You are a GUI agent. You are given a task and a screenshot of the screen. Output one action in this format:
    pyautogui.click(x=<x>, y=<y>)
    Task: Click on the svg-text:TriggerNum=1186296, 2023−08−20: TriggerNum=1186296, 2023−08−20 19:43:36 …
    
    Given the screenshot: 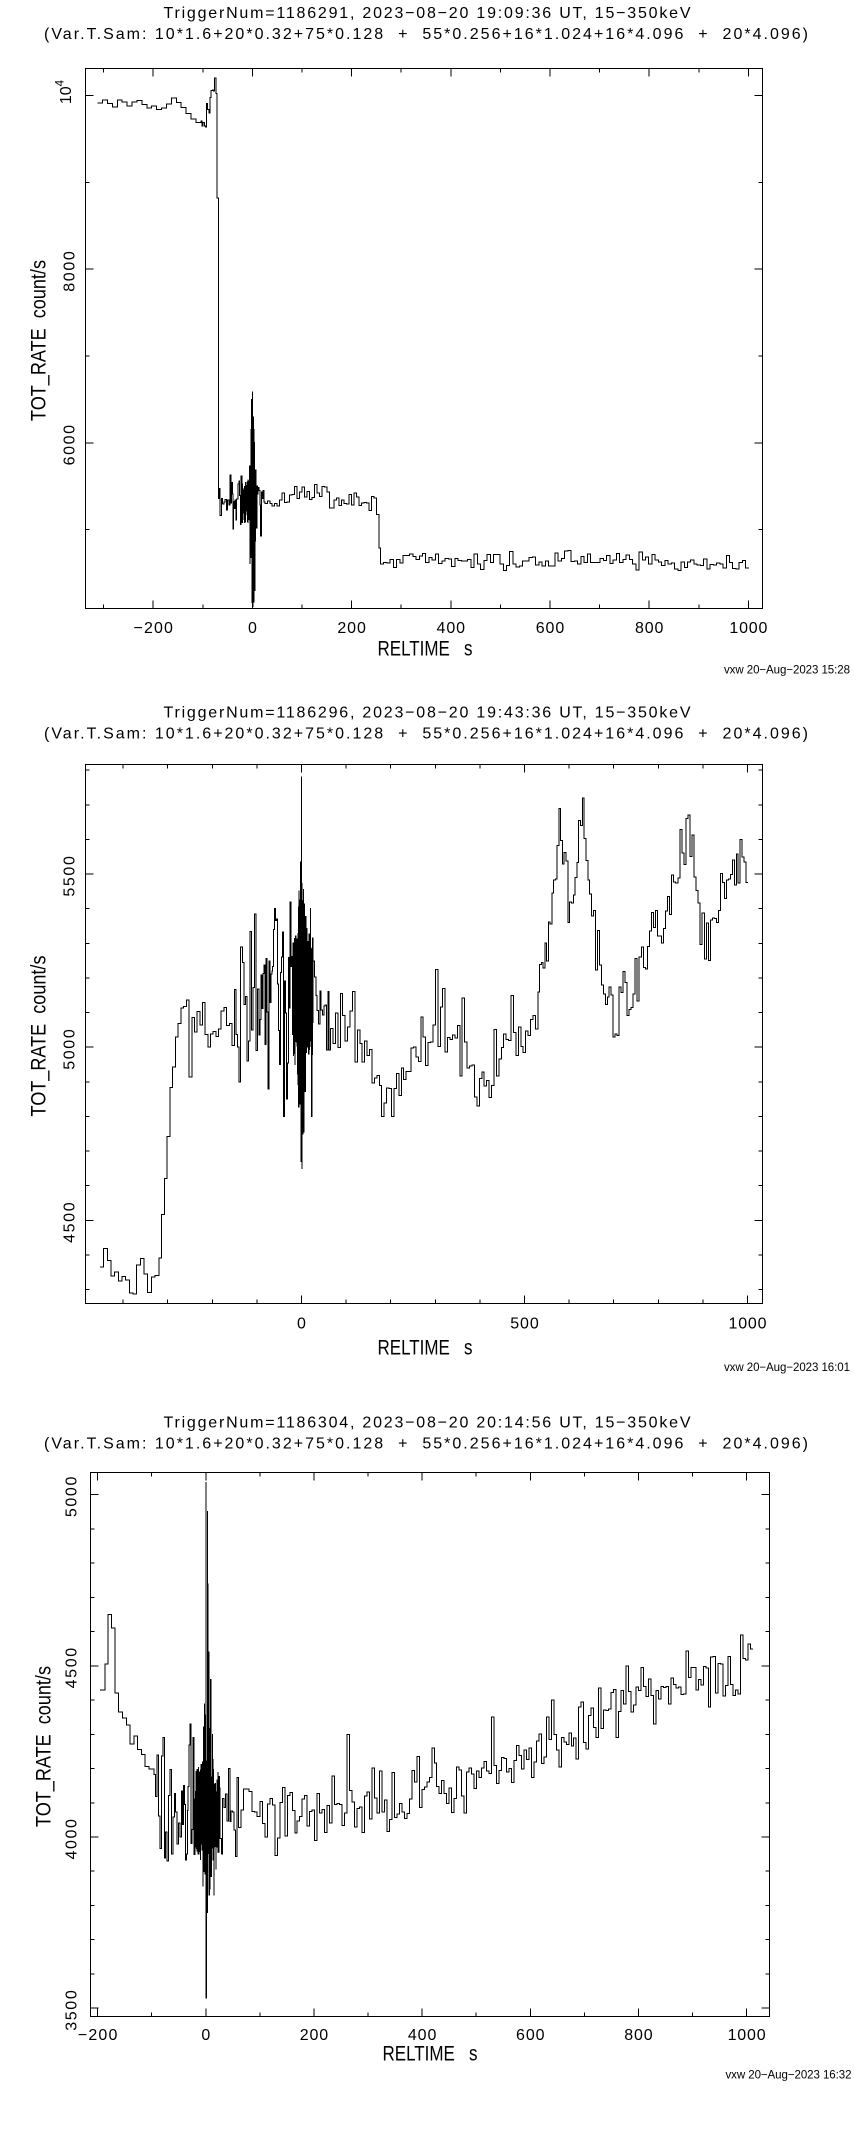 What is the action you would take?
    pyautogui.click(x=427, y=712)
    